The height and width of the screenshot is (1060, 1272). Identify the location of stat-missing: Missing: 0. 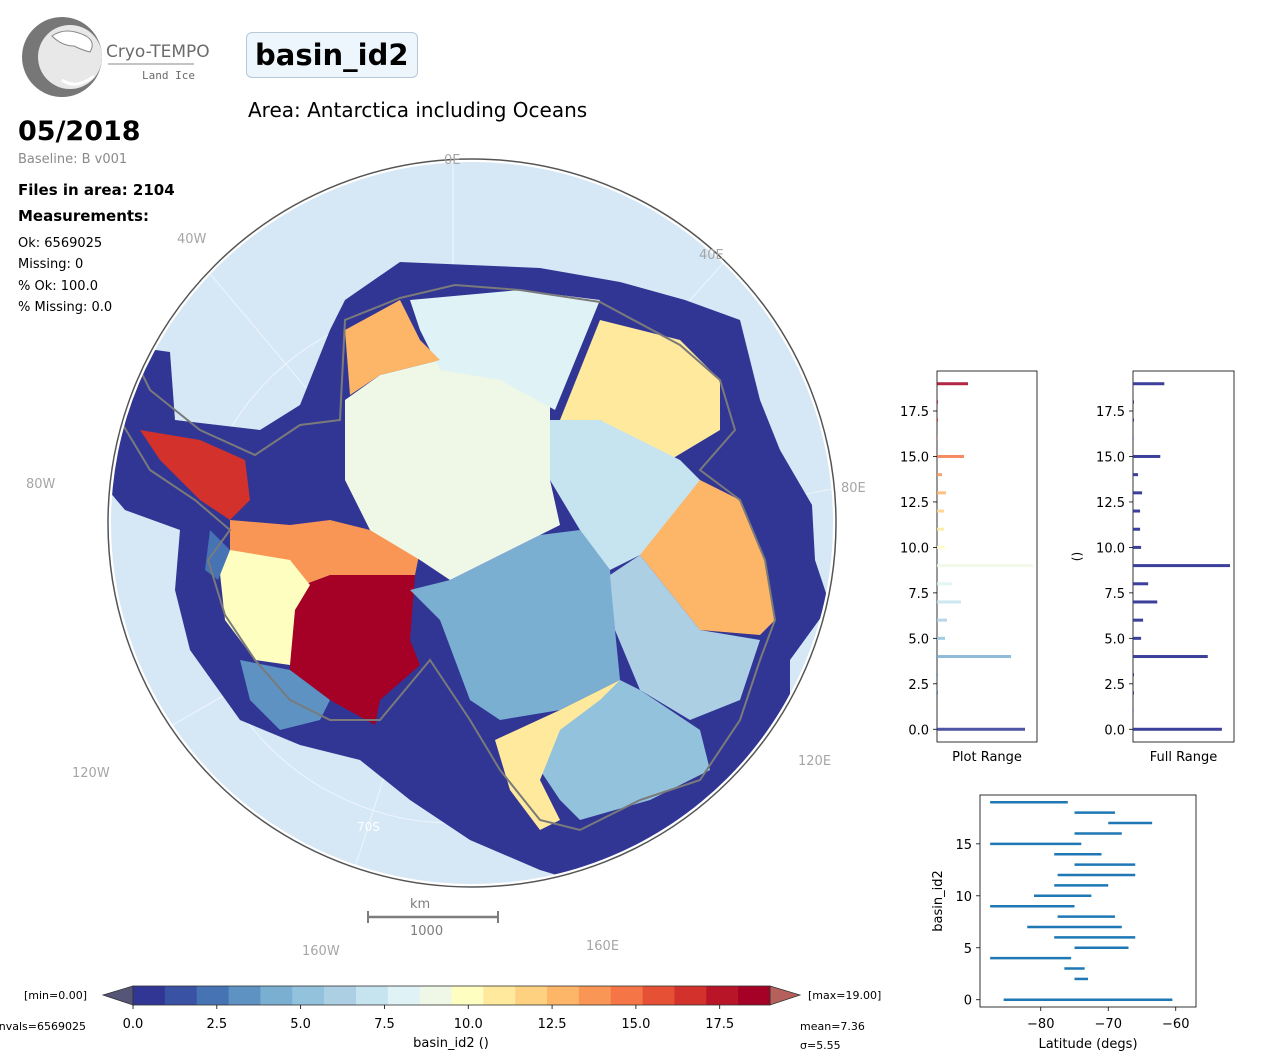
(51, 264).